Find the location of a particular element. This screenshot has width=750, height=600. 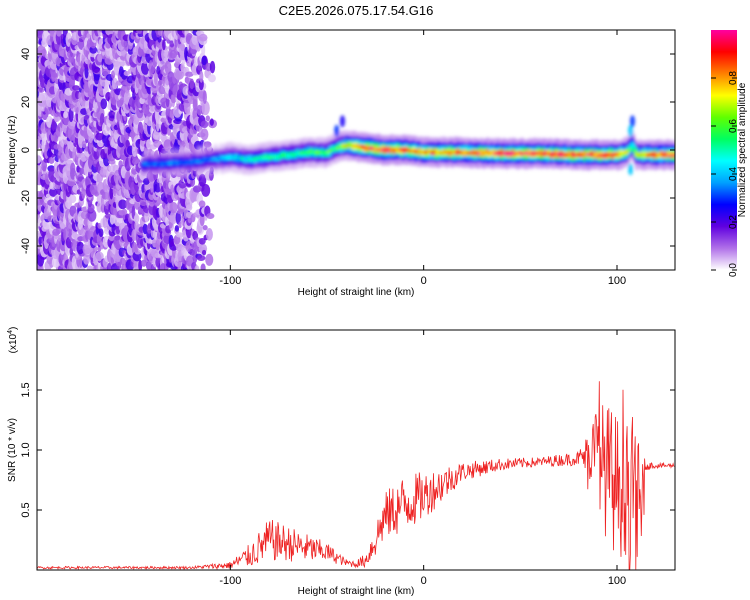

spectrogram-noise-cells is located at coordinates (127, 150).